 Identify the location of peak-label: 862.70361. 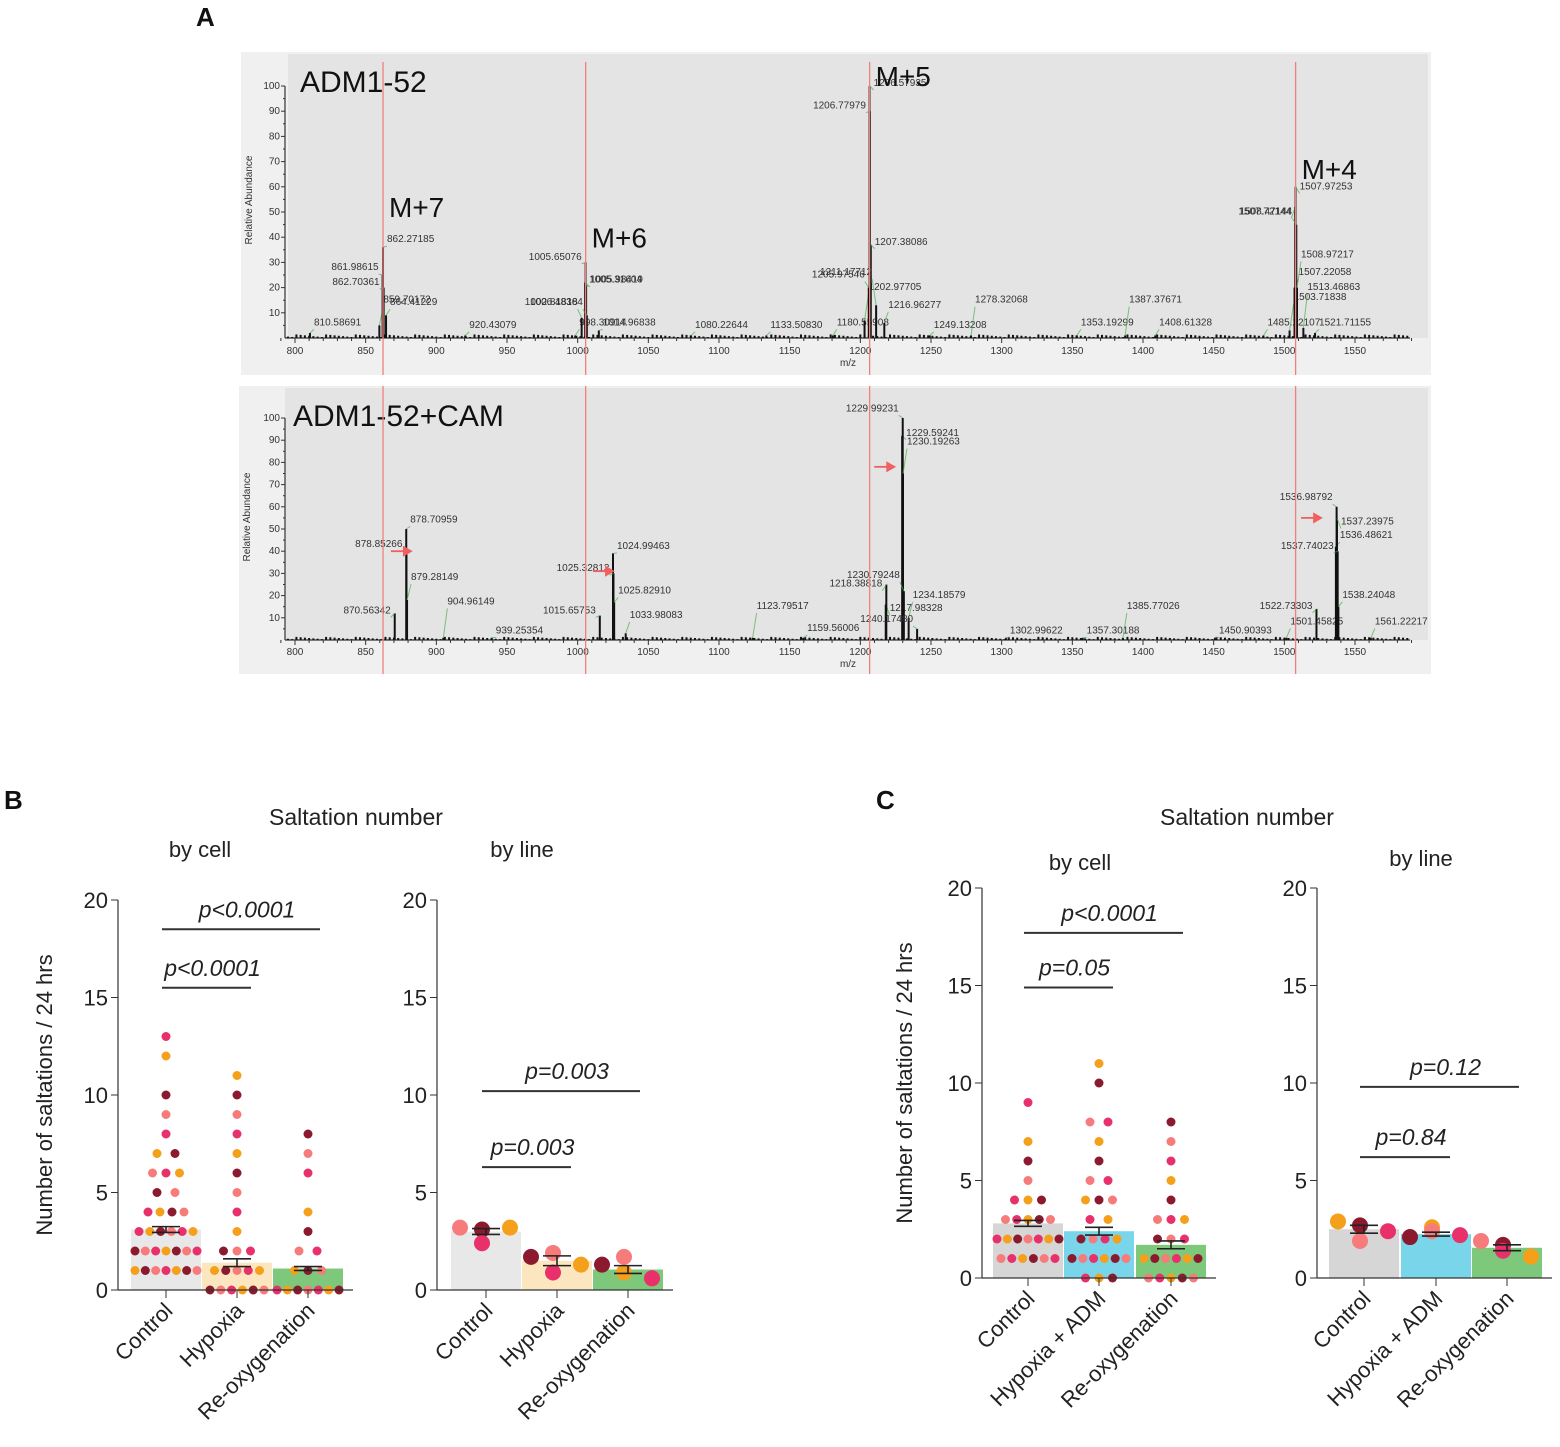
(356, 282).